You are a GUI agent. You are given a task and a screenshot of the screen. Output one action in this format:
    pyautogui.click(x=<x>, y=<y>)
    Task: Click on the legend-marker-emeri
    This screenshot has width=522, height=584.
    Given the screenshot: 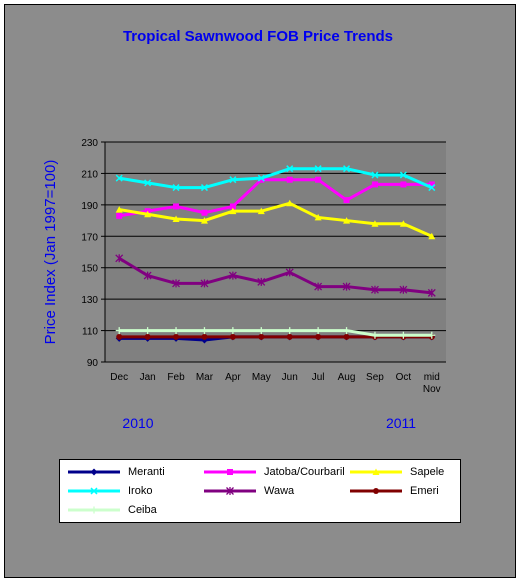 What is the action you would take?
    pyautogui.click(x=376, y=491)
    